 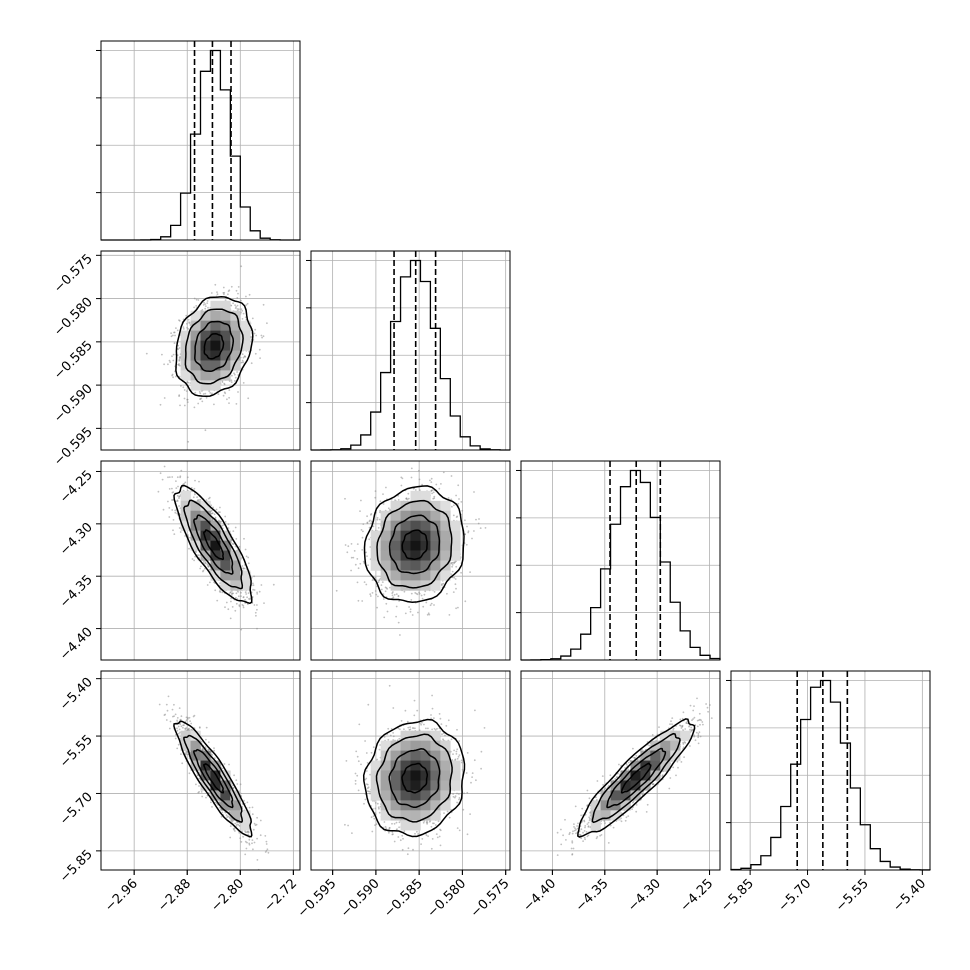 What do you see at coordinates (697, 895) in the screenshot?
I see `x-tick-label-2-3: −4.25` at bounding box center [697, 895].